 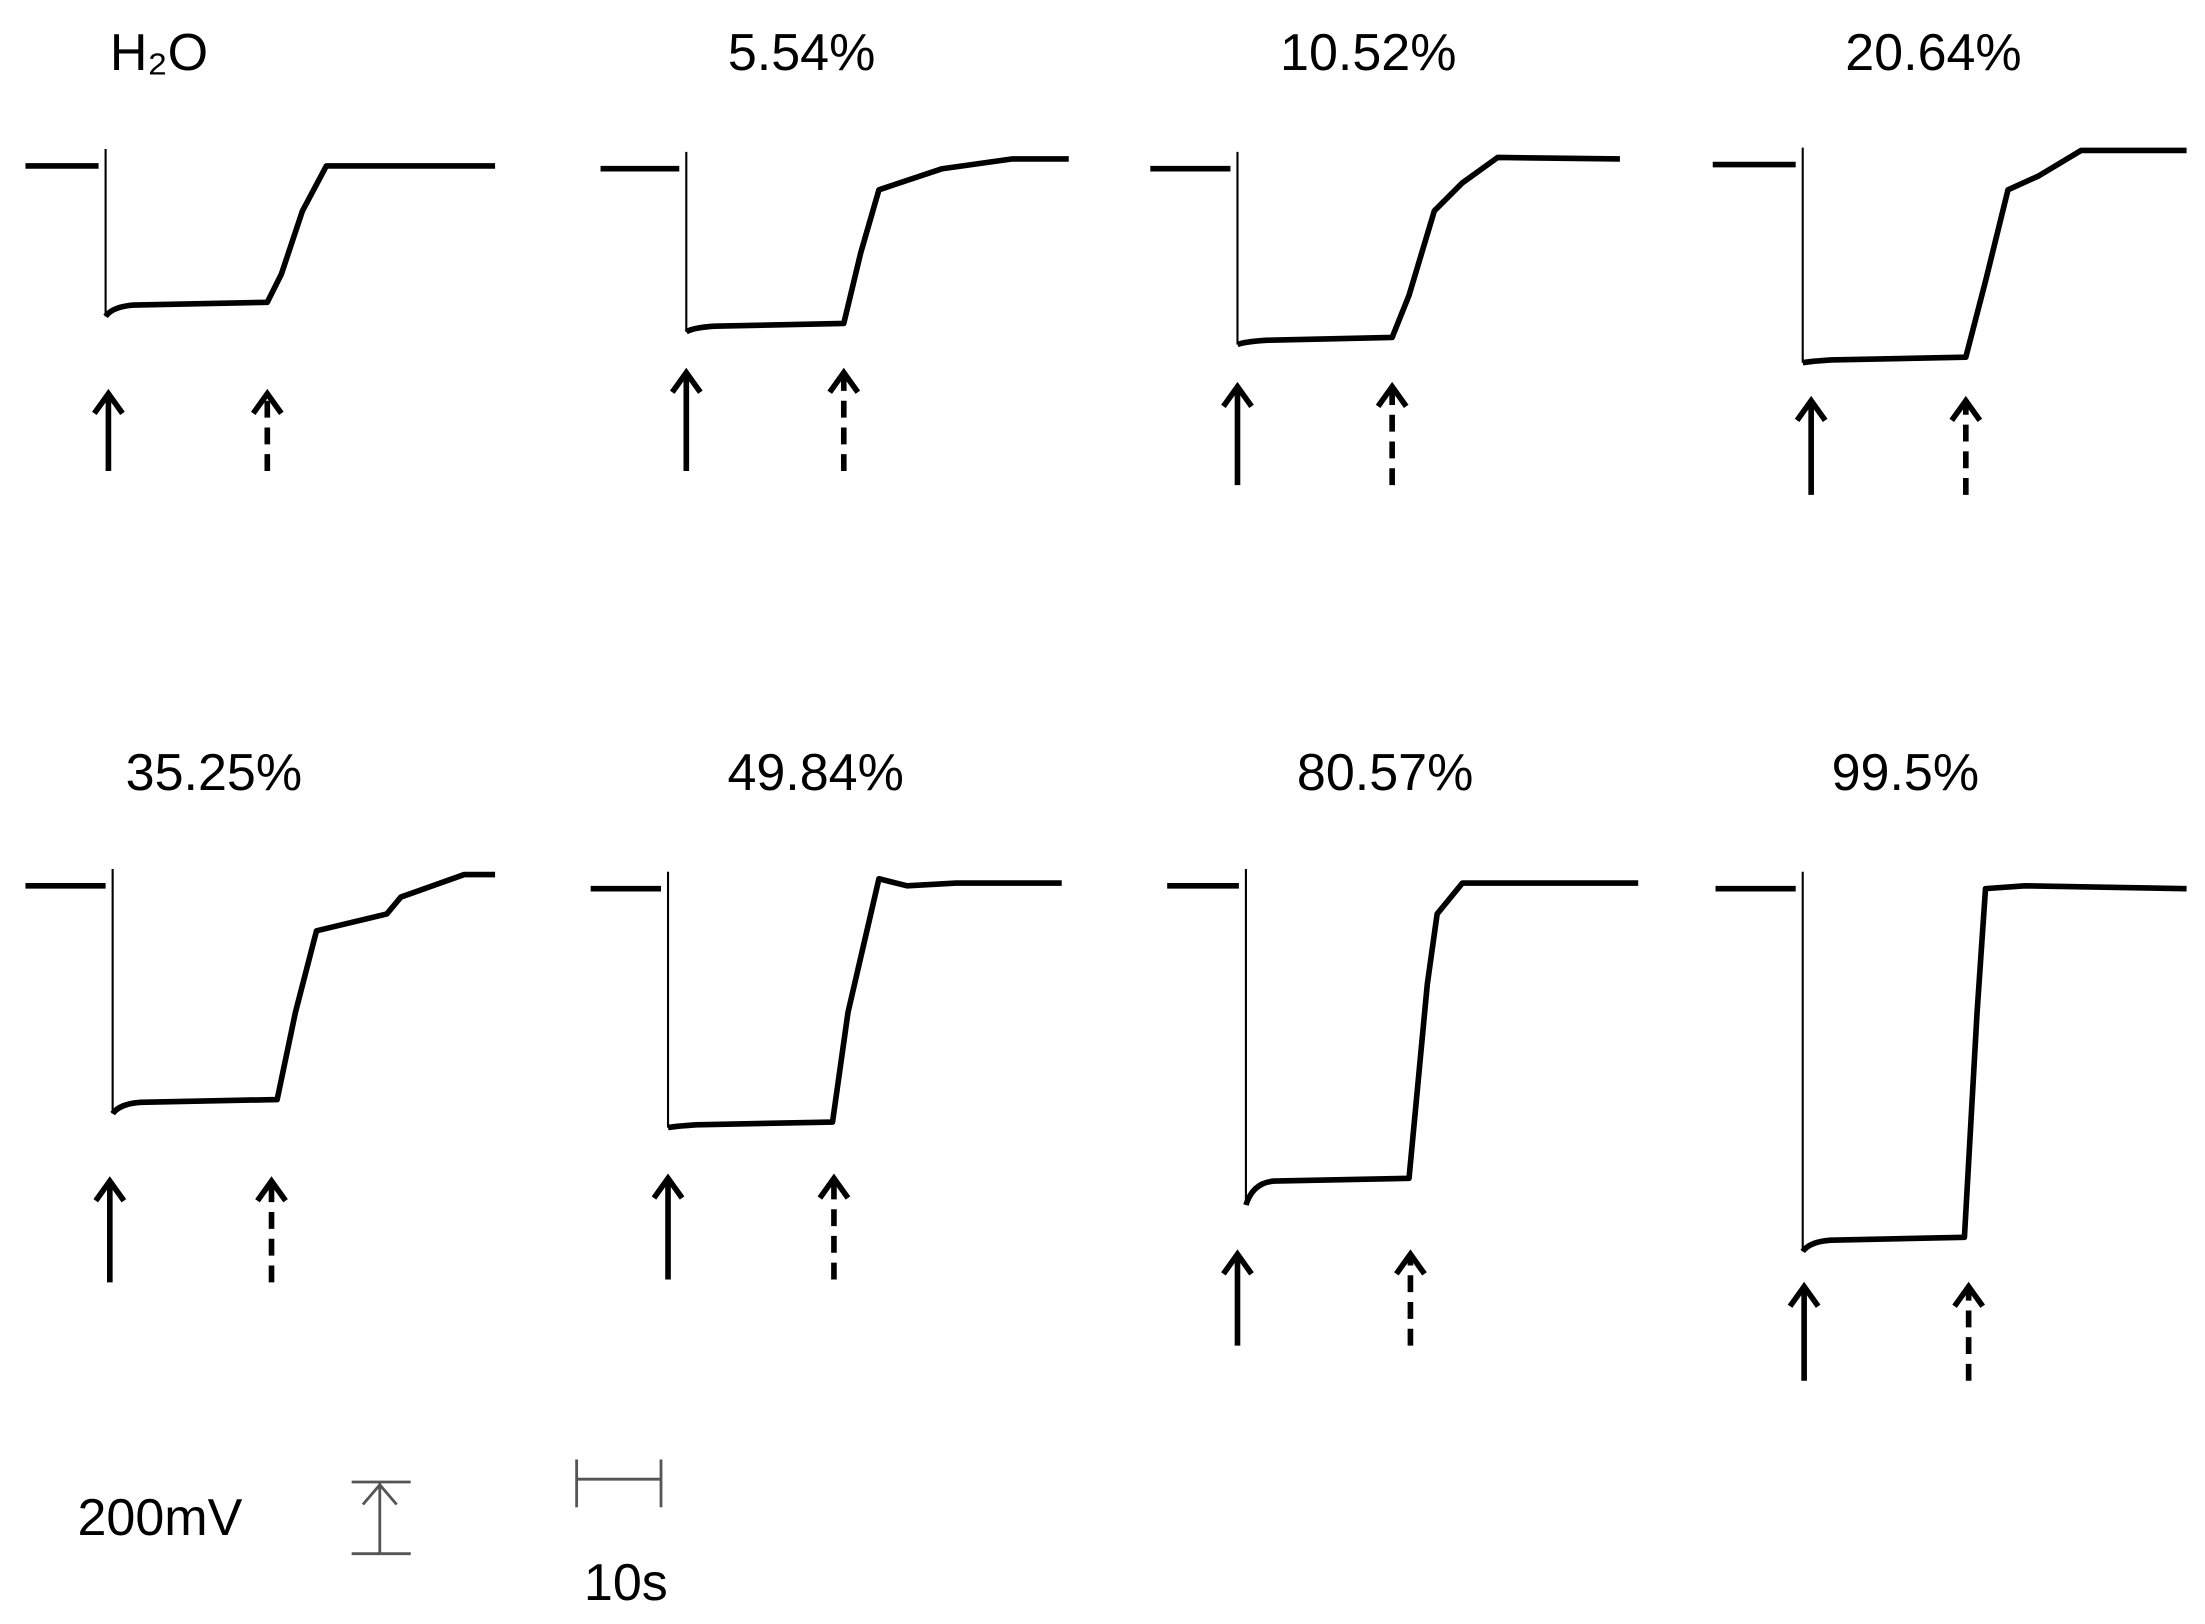 I want to click on panel-label: 20.64%, so click(x=1933, y=53).